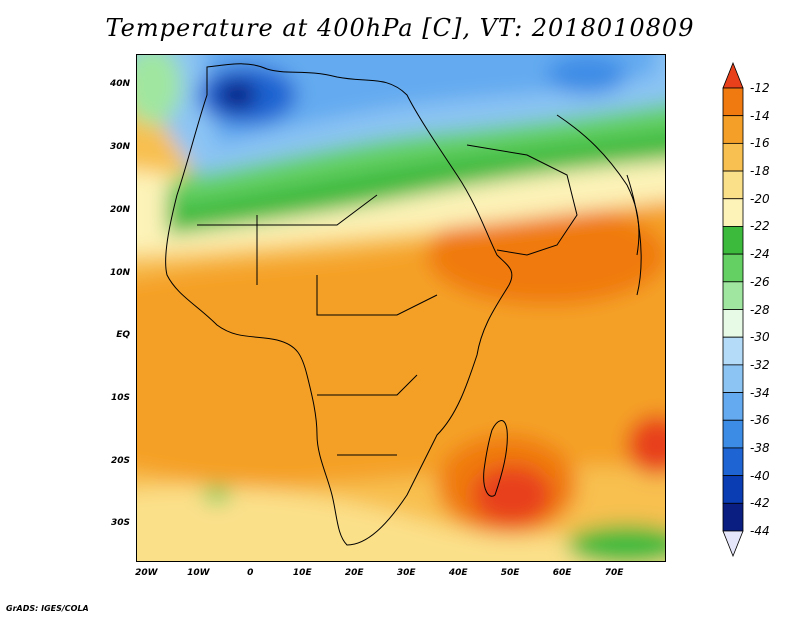 The image size is (800, 618). What do you see at coordinates (760, 337) in the screenshot?
I see `colorbar-label: -30` at bounding box center [760, 337].